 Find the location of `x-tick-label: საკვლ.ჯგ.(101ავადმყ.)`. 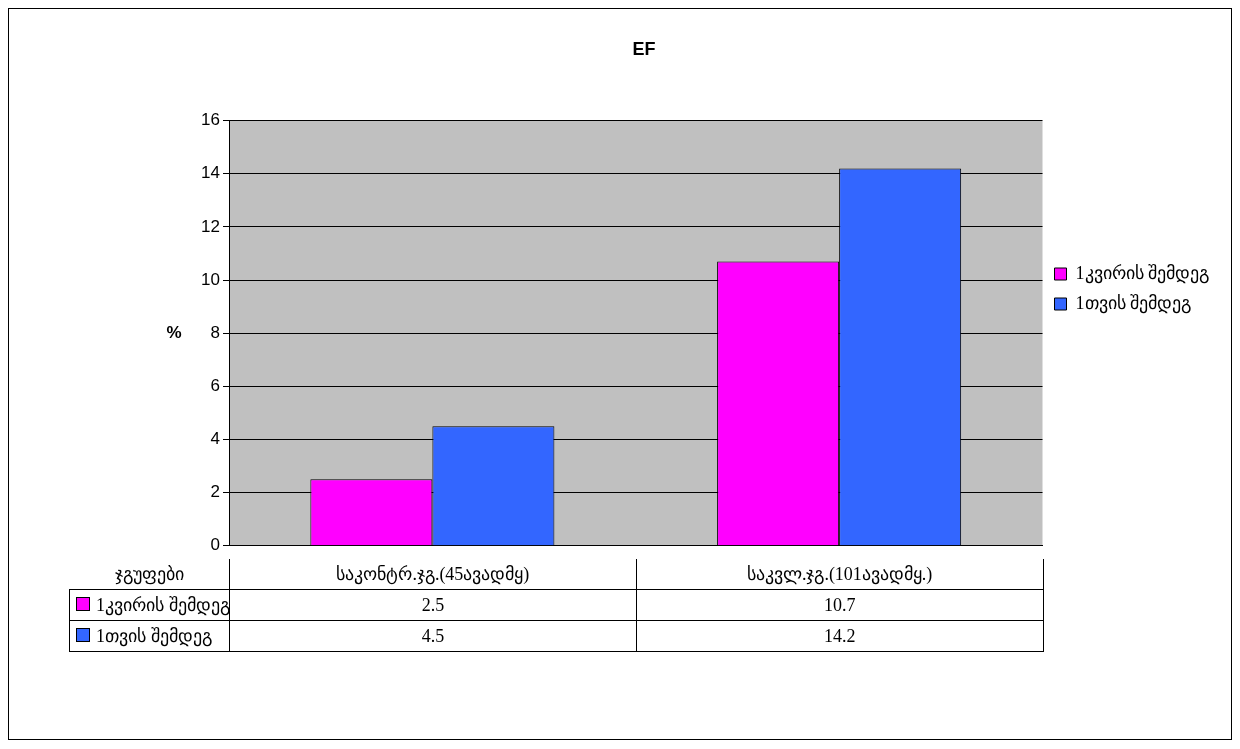

x-tick-label: საკვლ.ჯგ.(101ავადმყ.) is located at coordinates (839, 574).